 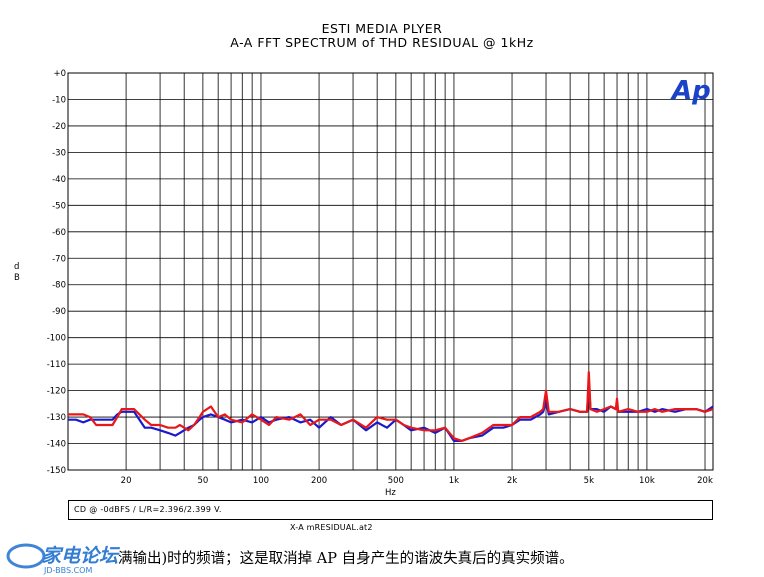 What do you see at coordinates (56, 365) in the screenshot?
I see `y-tick-label: -110` at bounding box center [56, 365].